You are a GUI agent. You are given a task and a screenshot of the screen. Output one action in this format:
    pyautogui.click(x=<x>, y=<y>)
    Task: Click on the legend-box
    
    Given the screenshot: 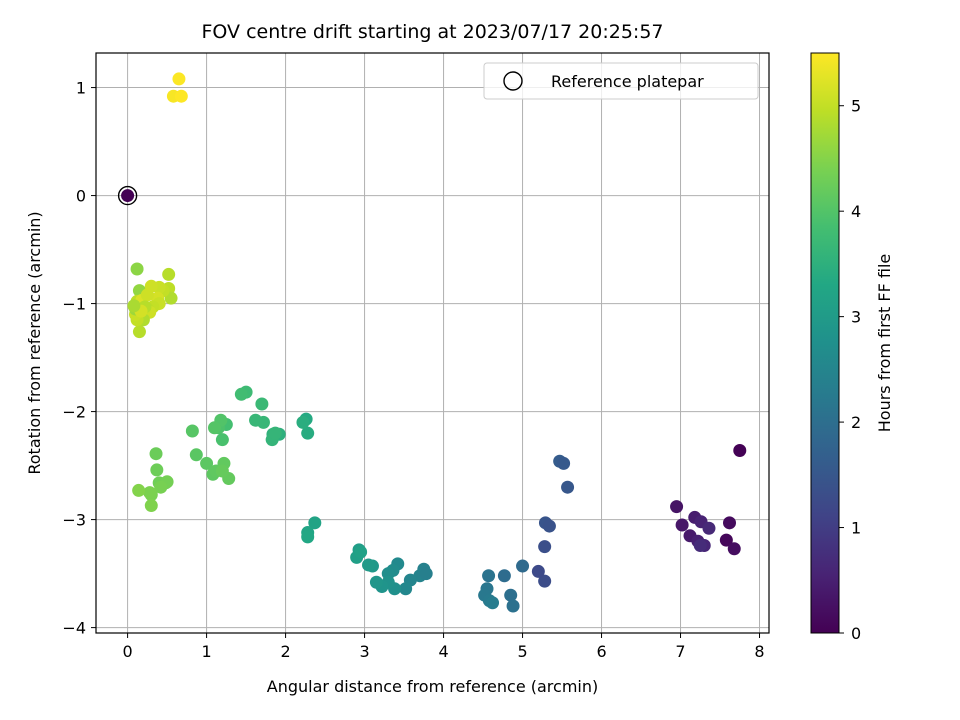 What is the action you would take?
    pyautogui.click(x=621, y=81)
    